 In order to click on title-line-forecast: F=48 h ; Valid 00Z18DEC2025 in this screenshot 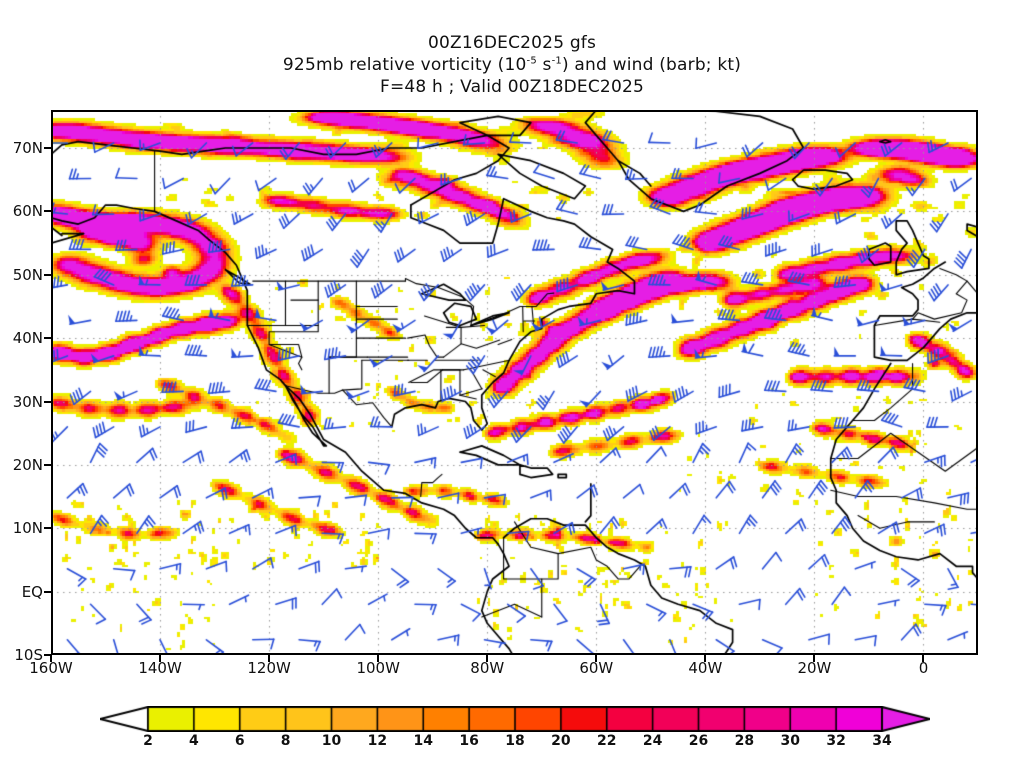, I will do `click(511, 87)`.